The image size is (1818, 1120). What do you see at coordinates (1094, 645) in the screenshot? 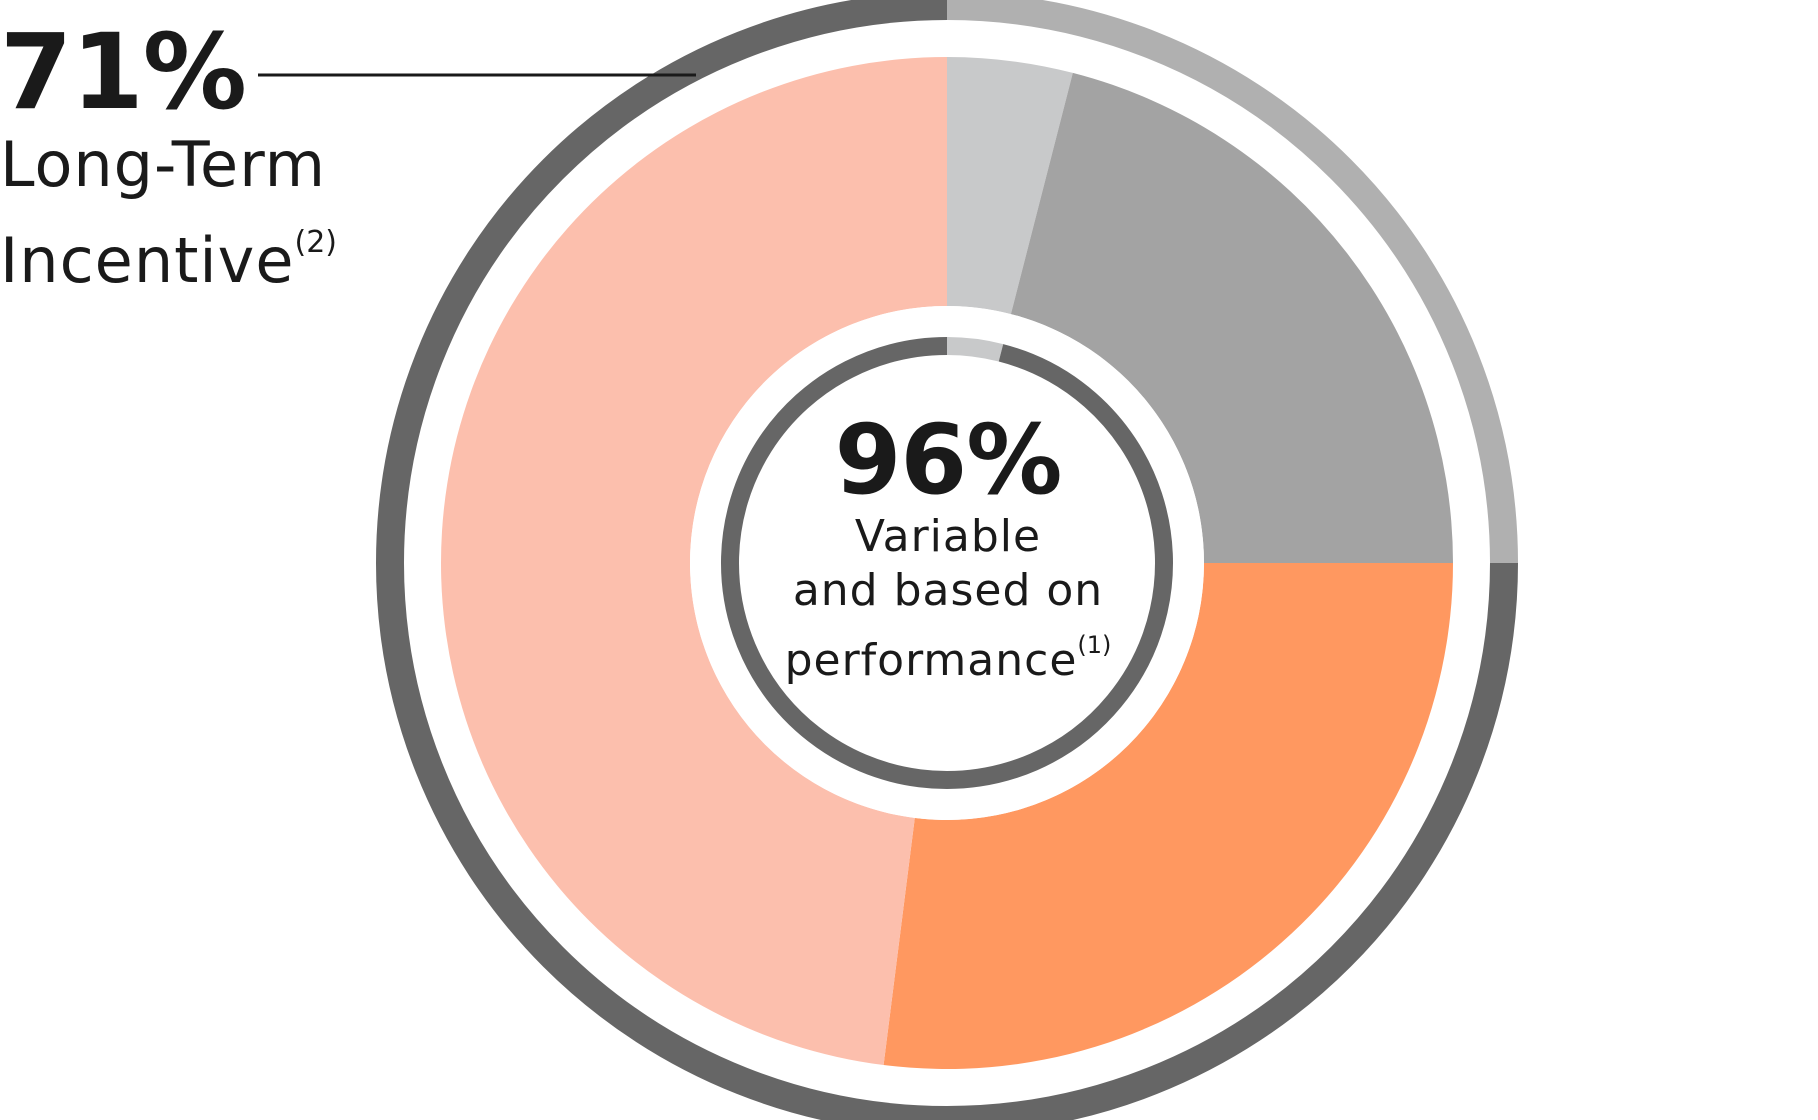
I see `footnote-marker-1: (1)` at bounding box center [1094, 645].